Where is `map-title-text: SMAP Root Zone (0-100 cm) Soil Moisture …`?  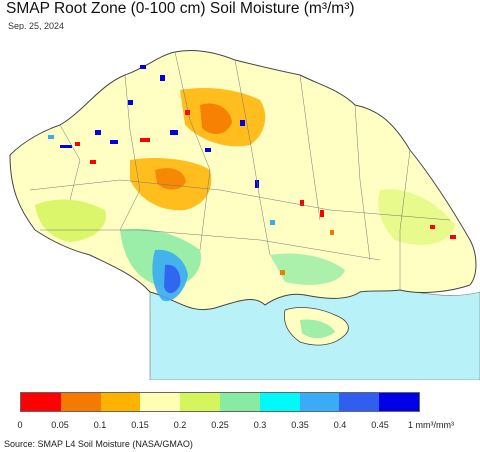
map-title-text: SMAP Root Zone (0-100 cm) Soil Moisture … is located at coordinates (180, 8).